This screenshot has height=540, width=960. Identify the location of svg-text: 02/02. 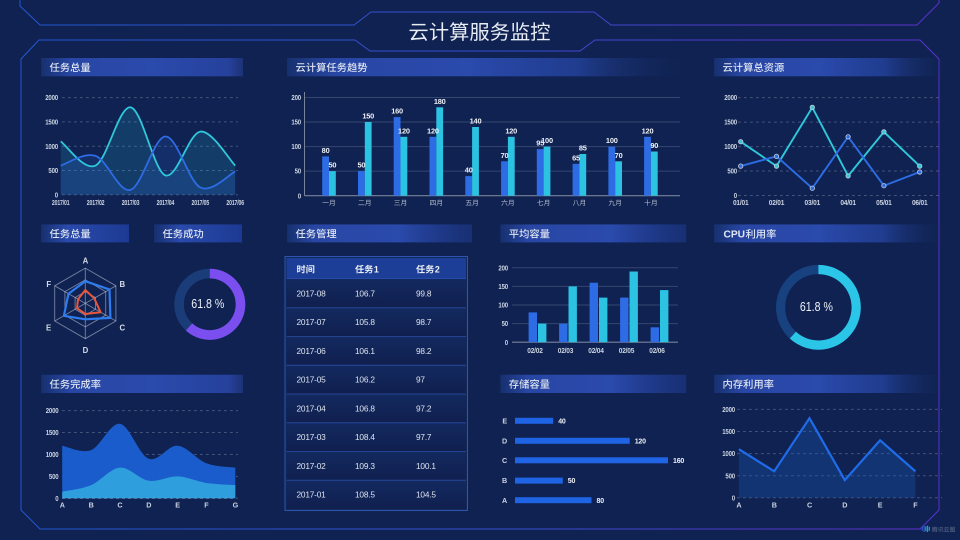
(535, 351).